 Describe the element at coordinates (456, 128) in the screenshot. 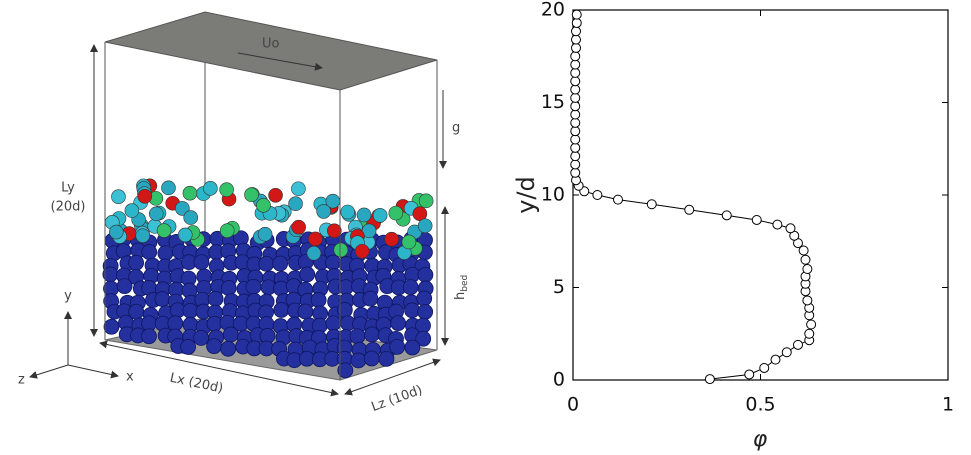

I see `gravity-label: g` at that location.